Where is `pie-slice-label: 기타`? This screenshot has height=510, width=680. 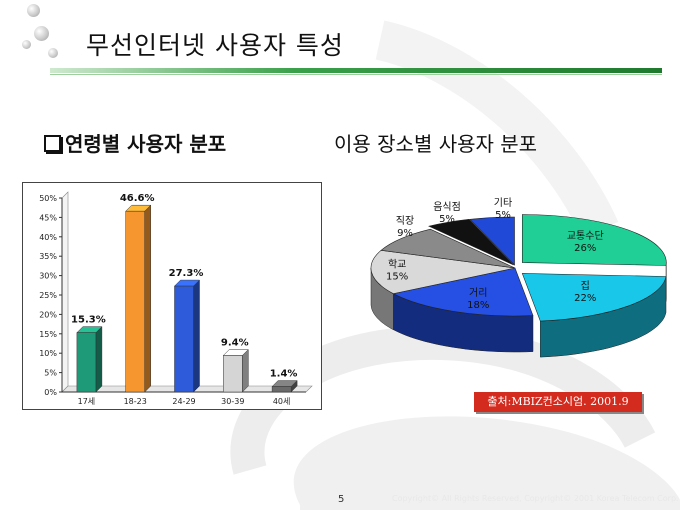
pie-slice-label: 기타 is located at coordinates (503, 203).